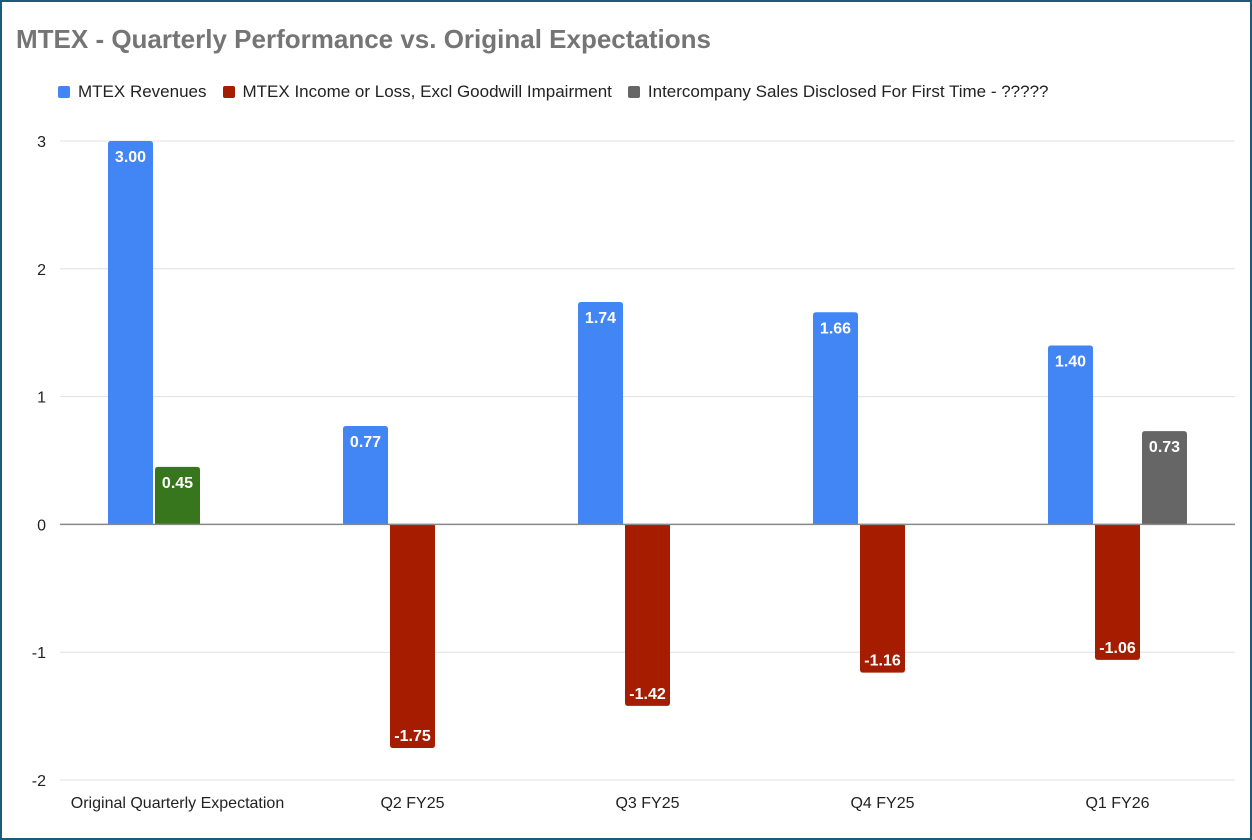  I want to click on legend-item-revenues: MTEX Revenues, so click(132, 92).